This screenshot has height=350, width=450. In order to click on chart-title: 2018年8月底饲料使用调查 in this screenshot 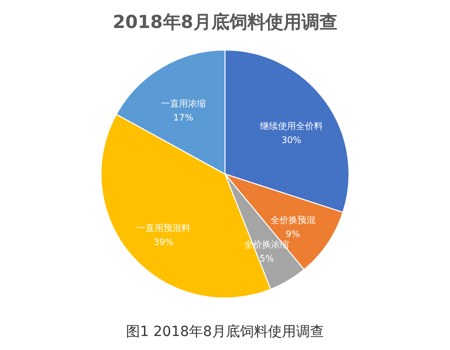, I will do `click(225, 22)`.